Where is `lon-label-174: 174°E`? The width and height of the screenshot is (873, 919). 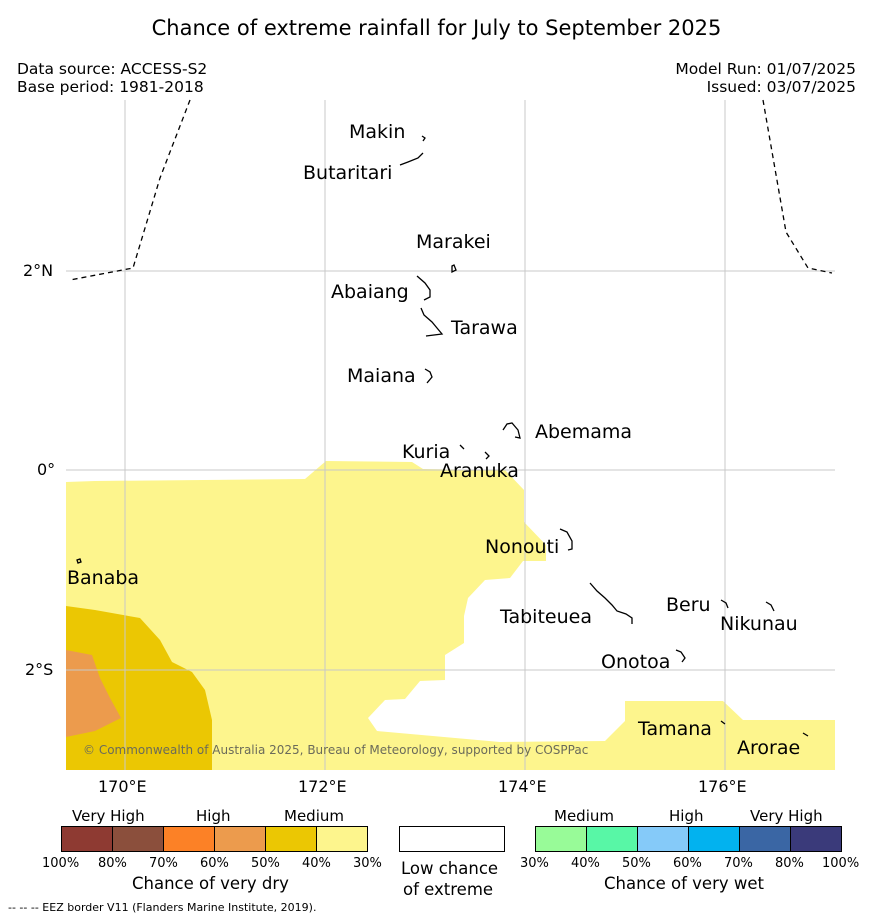 lon-label-174: 174°E is located at coordinates (522, 786).